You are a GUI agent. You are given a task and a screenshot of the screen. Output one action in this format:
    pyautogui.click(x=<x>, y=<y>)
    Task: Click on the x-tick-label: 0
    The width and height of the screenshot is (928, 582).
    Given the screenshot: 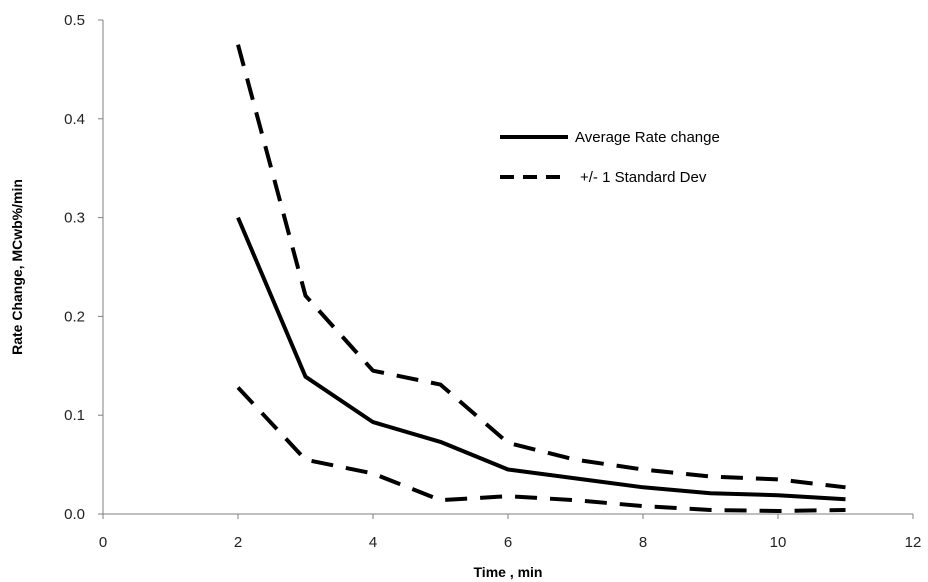 What is the action you would take?
    pyautogui.click(x=103, y=542)
    